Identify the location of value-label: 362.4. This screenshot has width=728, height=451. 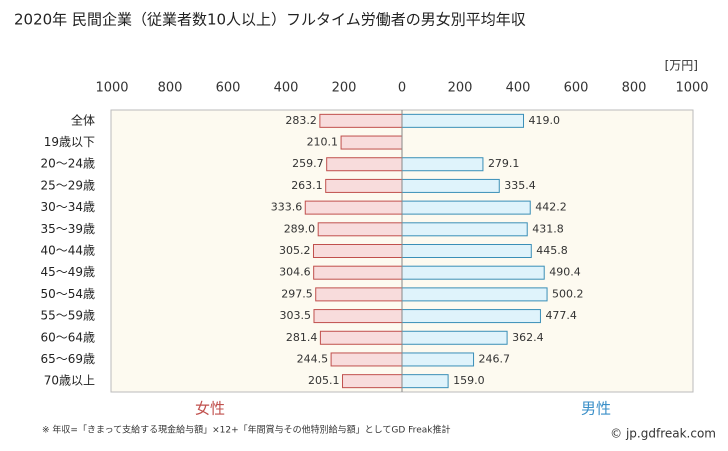
(528, 337).